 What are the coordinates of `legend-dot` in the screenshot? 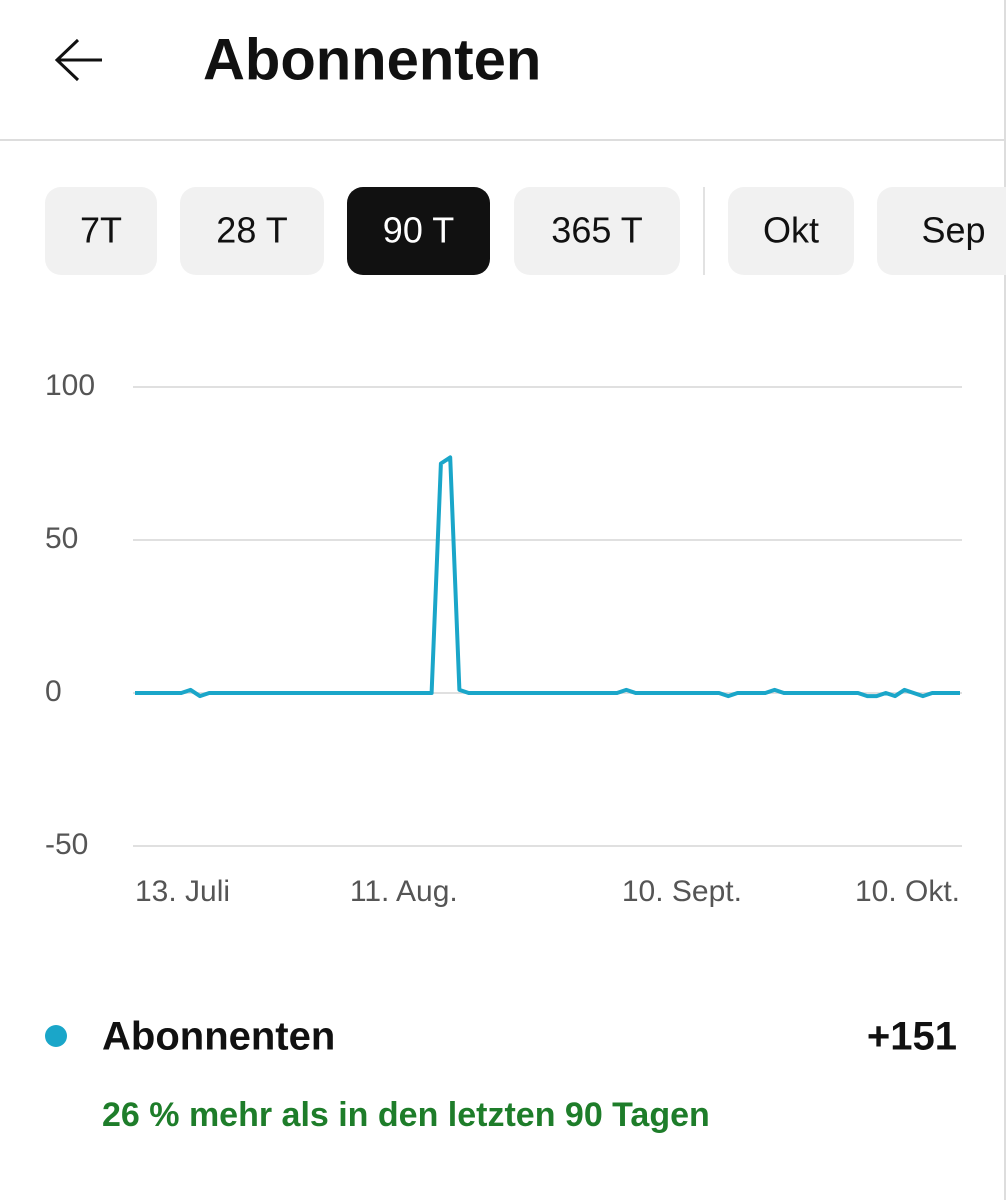 It's located at (56, 1036).